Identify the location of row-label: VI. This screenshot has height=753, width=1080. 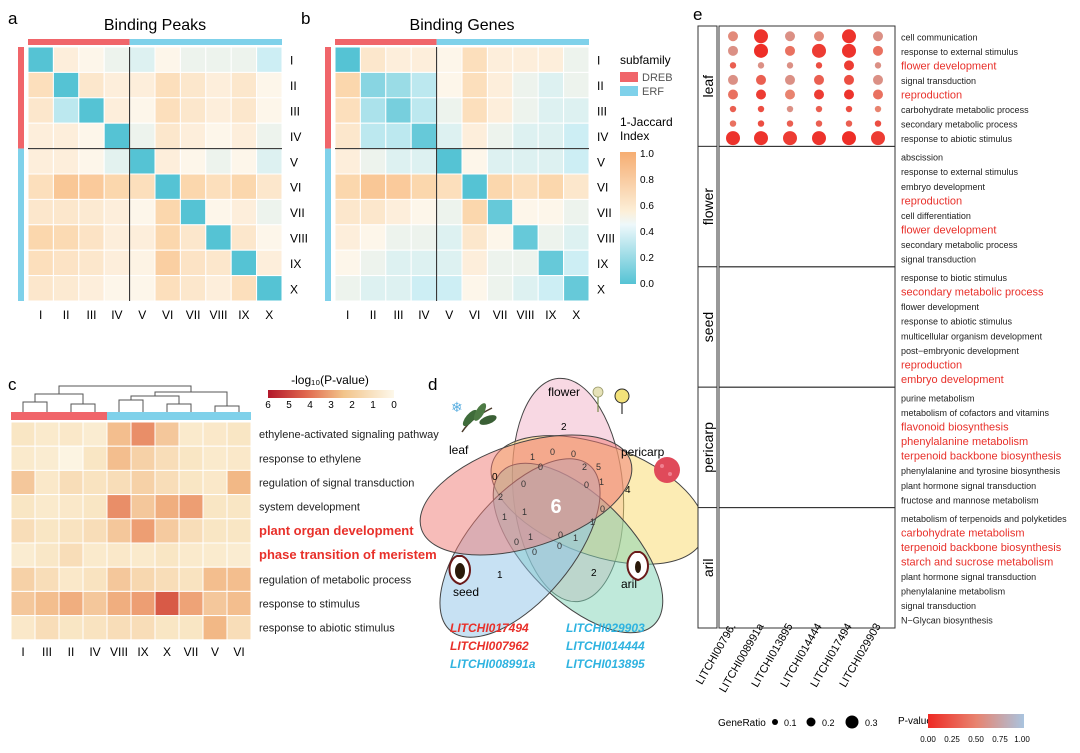
(295, 188).